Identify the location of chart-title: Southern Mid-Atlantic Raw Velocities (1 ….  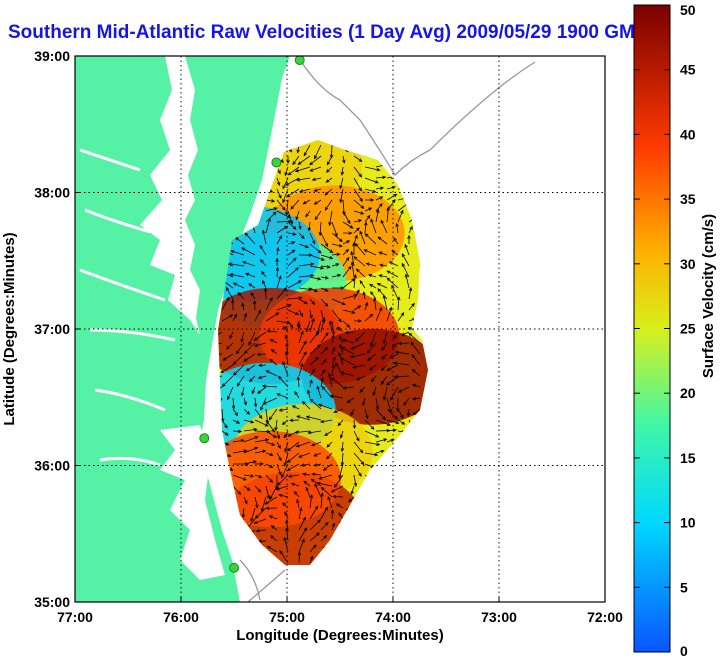
(327, 32).